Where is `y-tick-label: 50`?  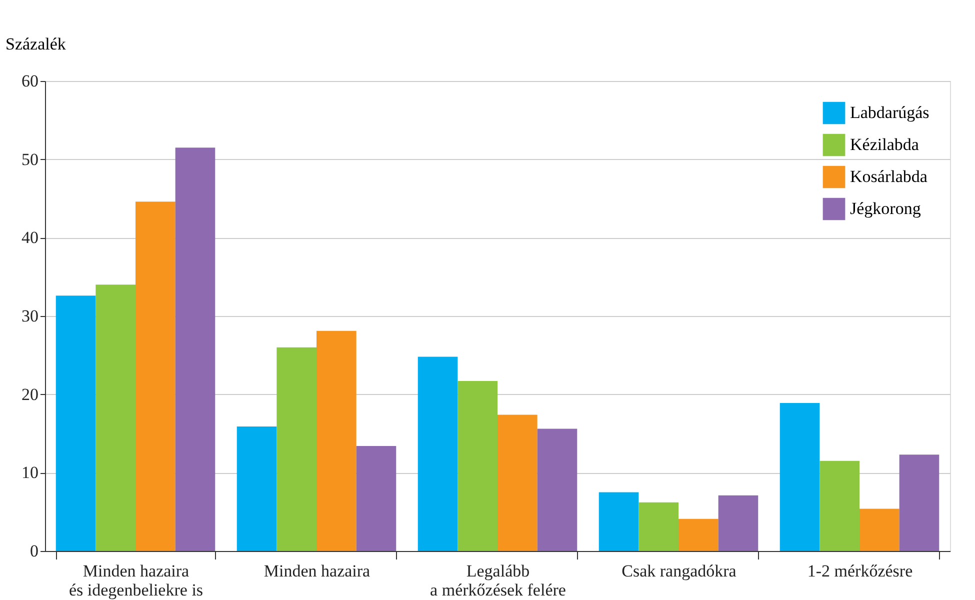 y-tick-label: 50 is located at coordinates (30, 159).